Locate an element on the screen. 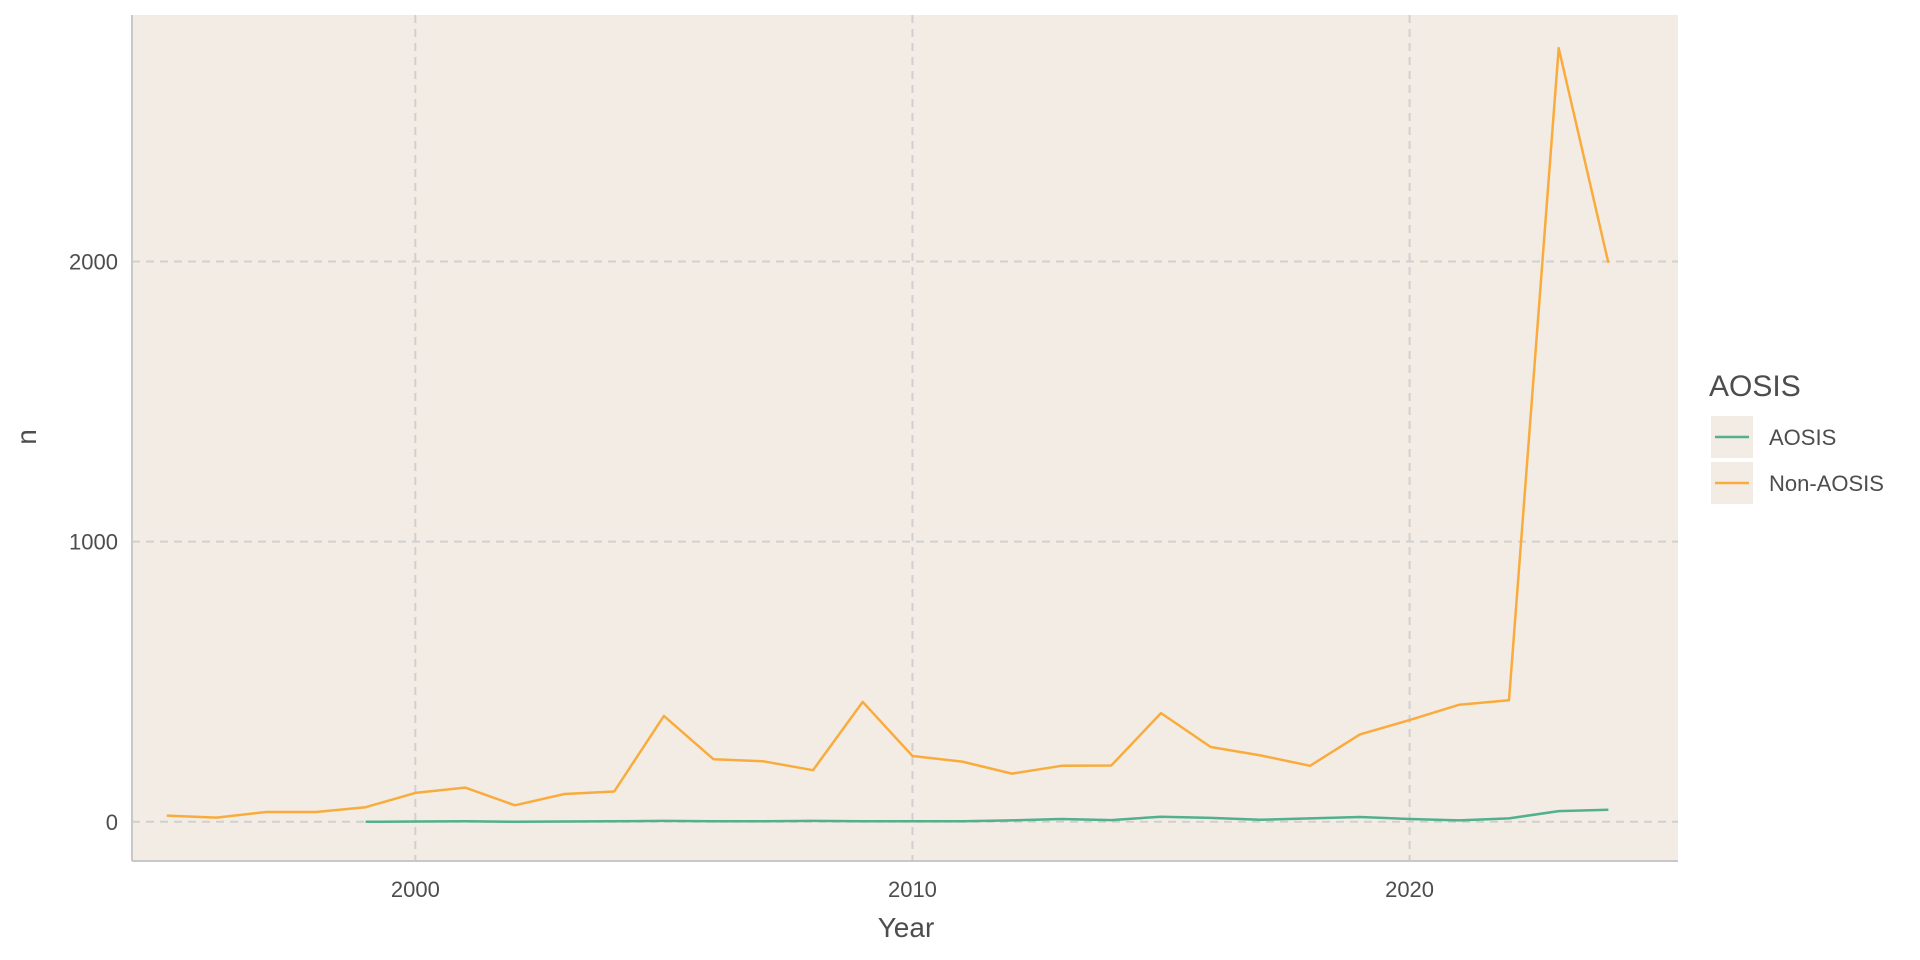  x-tick-label-2000: 2000 is located at coordinates (415, 889).